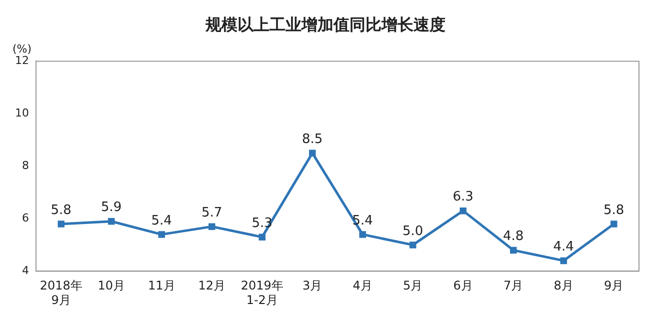 The width and height of the screenshot is (671, 328). What do you see at coordinates (161, 220) in the screenshot?
I see `text: 5.4` at bounding box center [161, 220].